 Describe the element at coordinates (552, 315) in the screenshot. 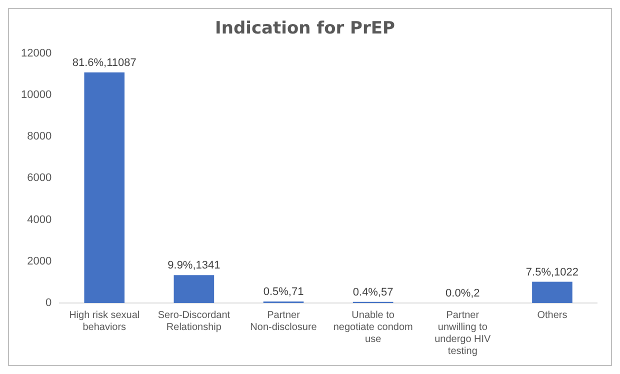

I see `x-tick-label: Others` at that location.